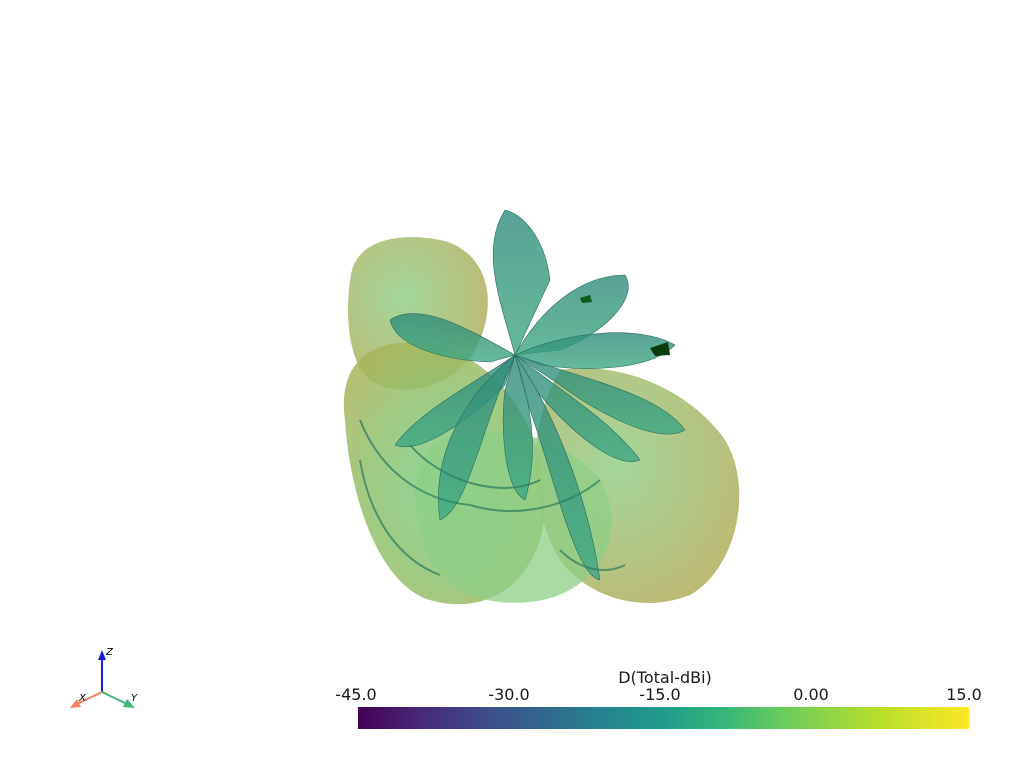 The image size is (1024, 768). What do you see at coordinates (134, 698) in the screenshot?
I see `y-axis-label: Y` at bounding box center [134, 698].